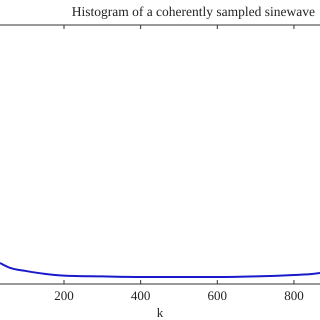 The image size is (320, 320). What do you see at coordinates (160, 312) in the screenshot?
I see `x-axis-title: k` at bounding box center [160, 312].